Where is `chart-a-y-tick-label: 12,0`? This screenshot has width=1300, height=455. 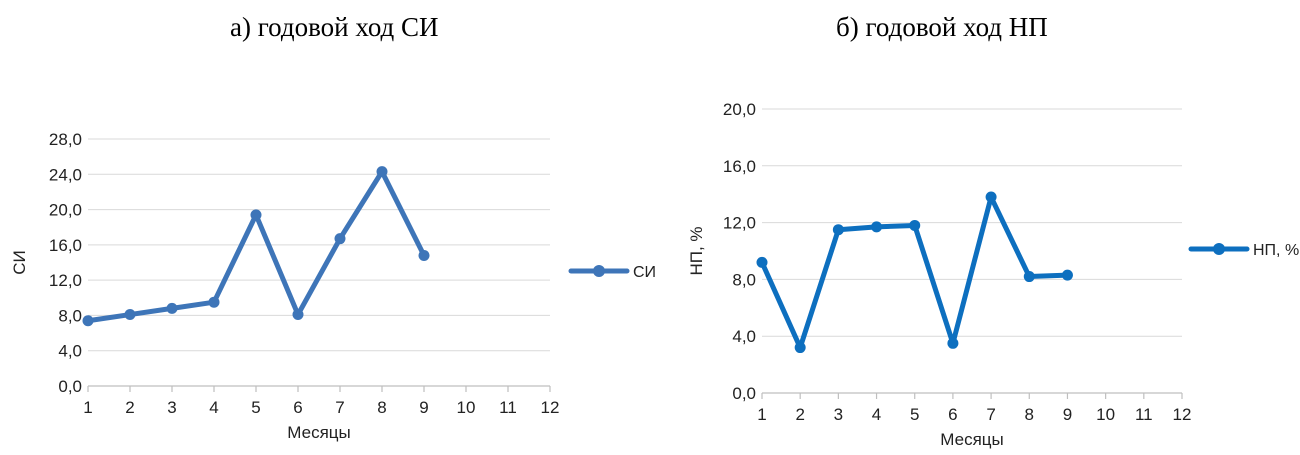 chart-a-y-tick-label: 12,0 is located at coordinates (65, 280).